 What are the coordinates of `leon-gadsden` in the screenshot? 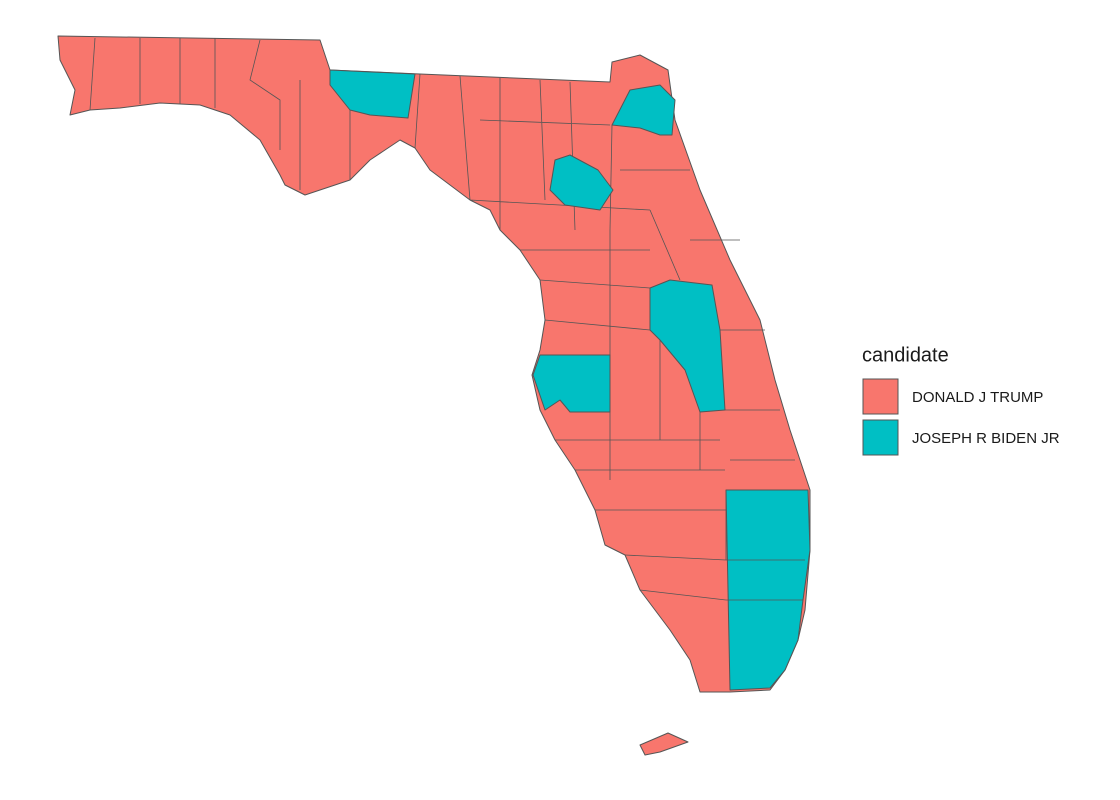 It's located at (372, 94).